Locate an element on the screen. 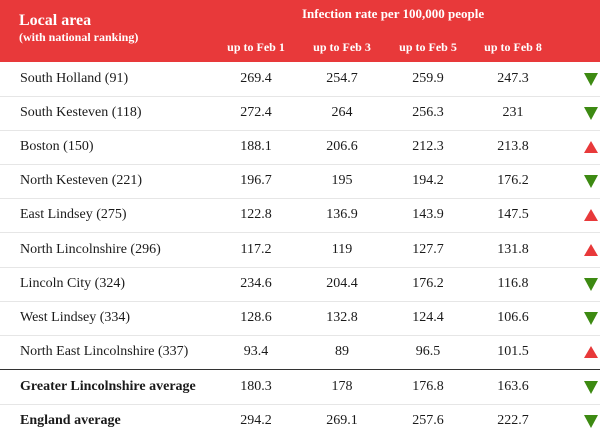 Image resolution: width=600 pixels, height=443 pixels. rate-value: 106.6 is located at coordinates (513, 317).